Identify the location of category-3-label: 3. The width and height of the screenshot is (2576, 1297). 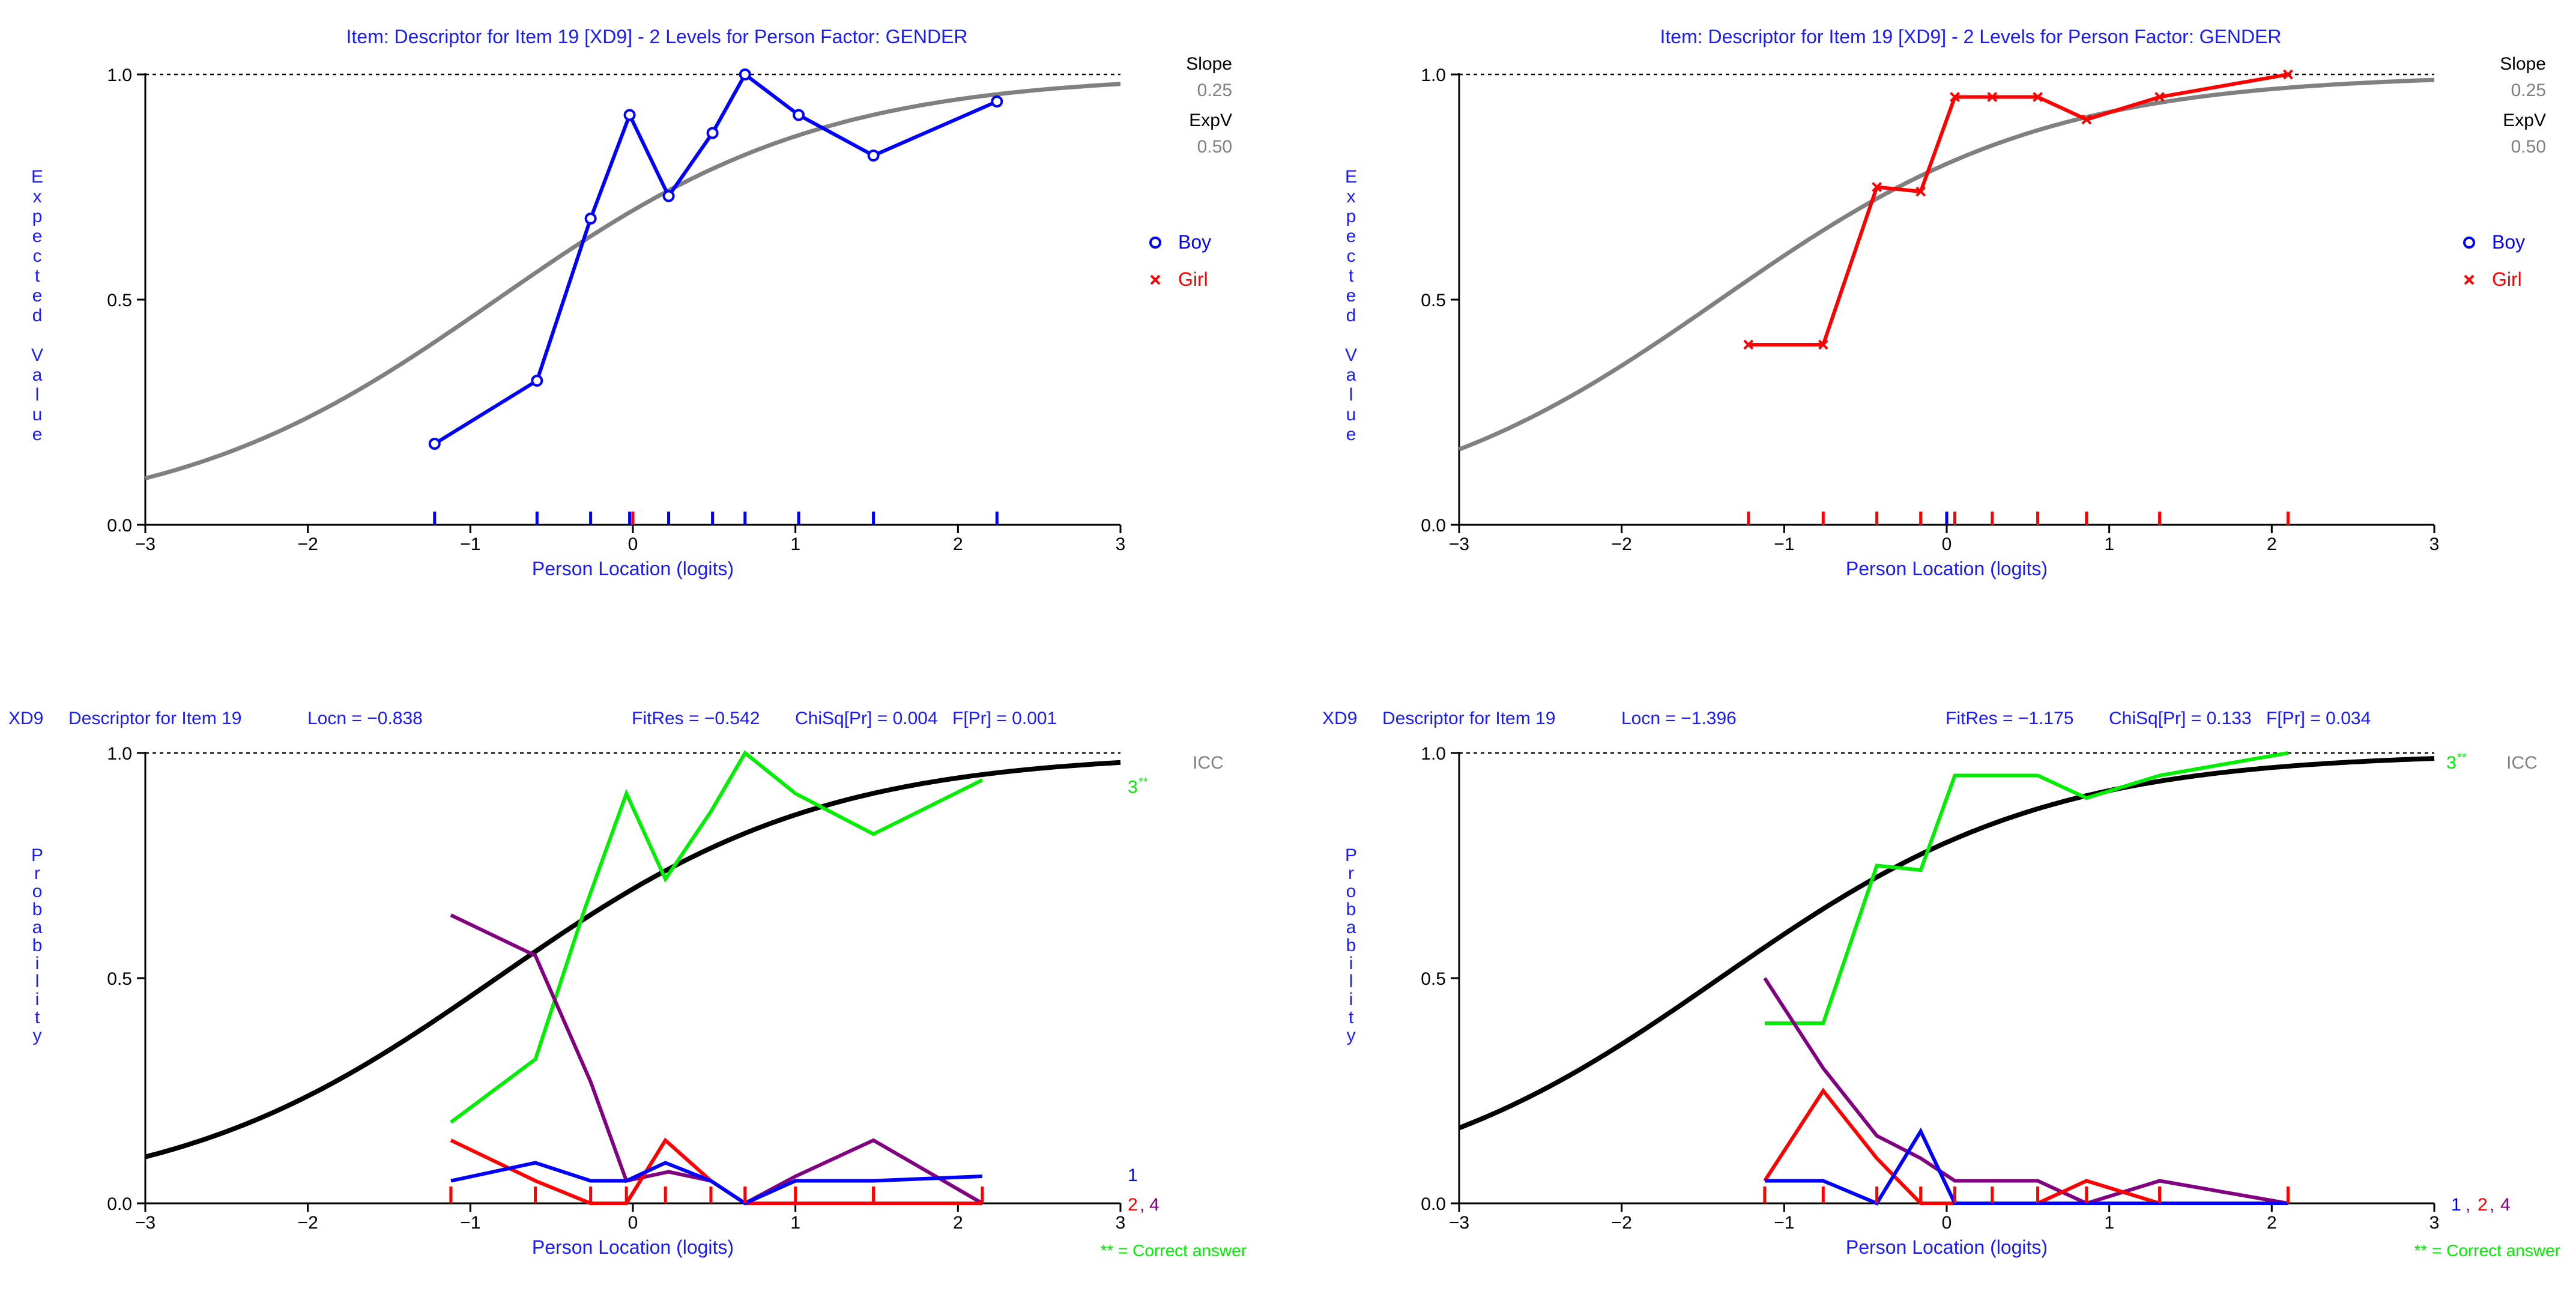
(2451, 763).